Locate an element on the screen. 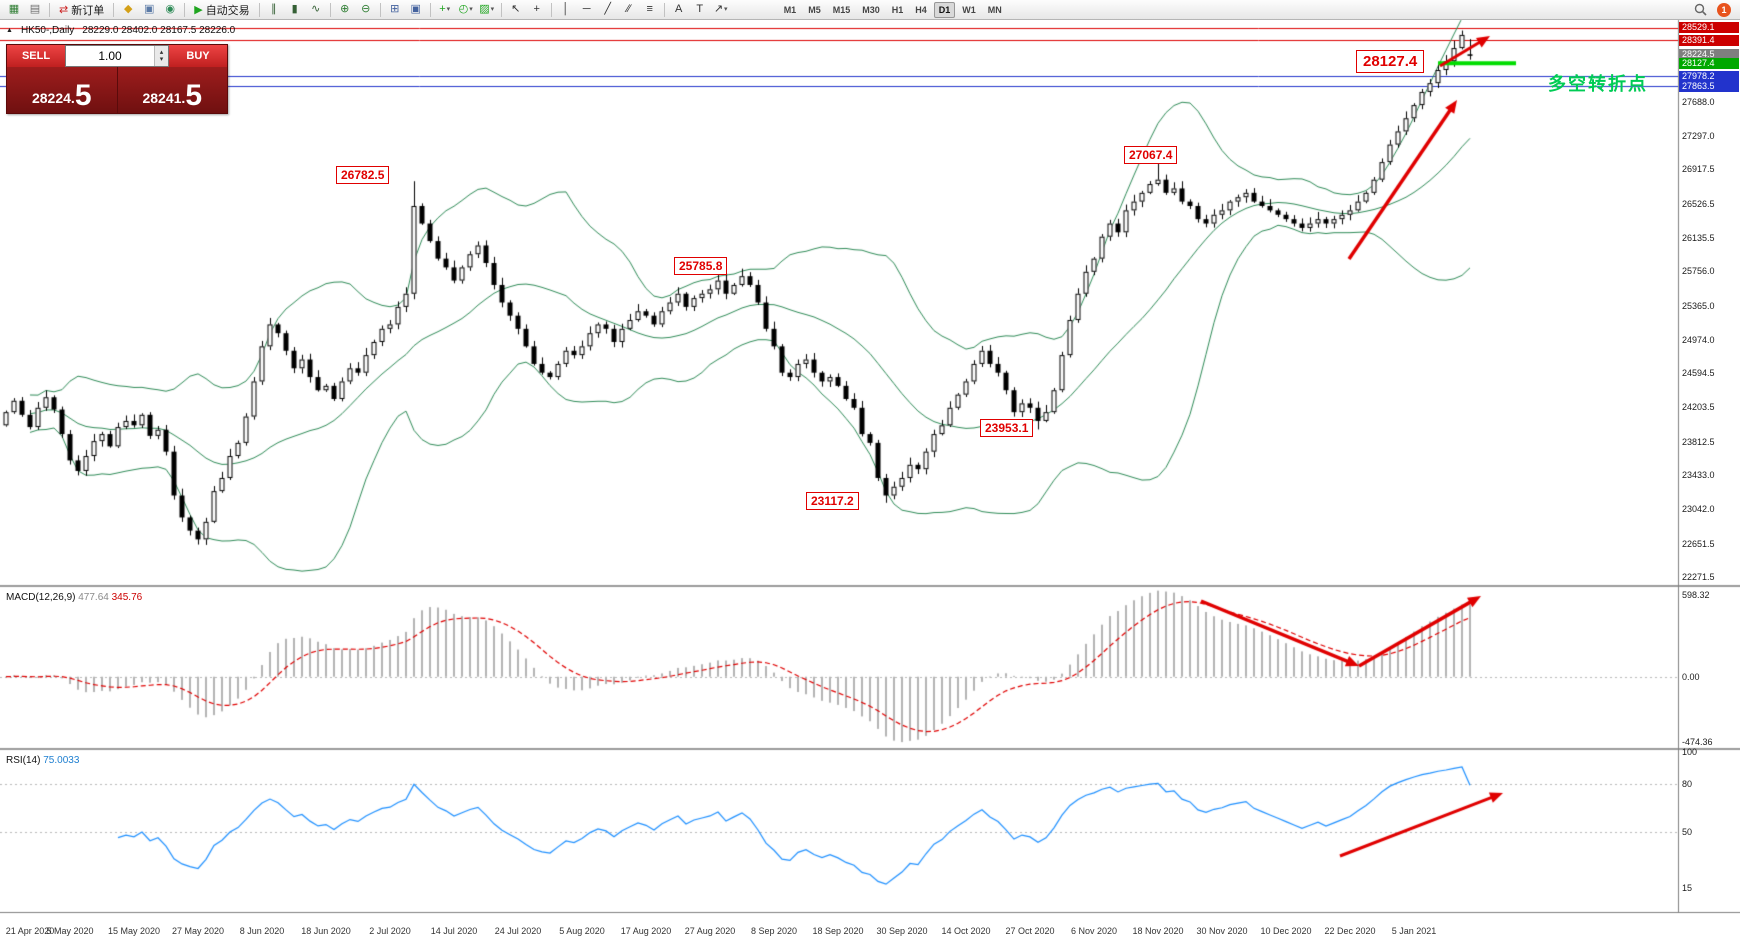 The height and width of the screenshot is (945, 1740). zoom-in-icon: ⊕ is located at coordinates (345, 9).